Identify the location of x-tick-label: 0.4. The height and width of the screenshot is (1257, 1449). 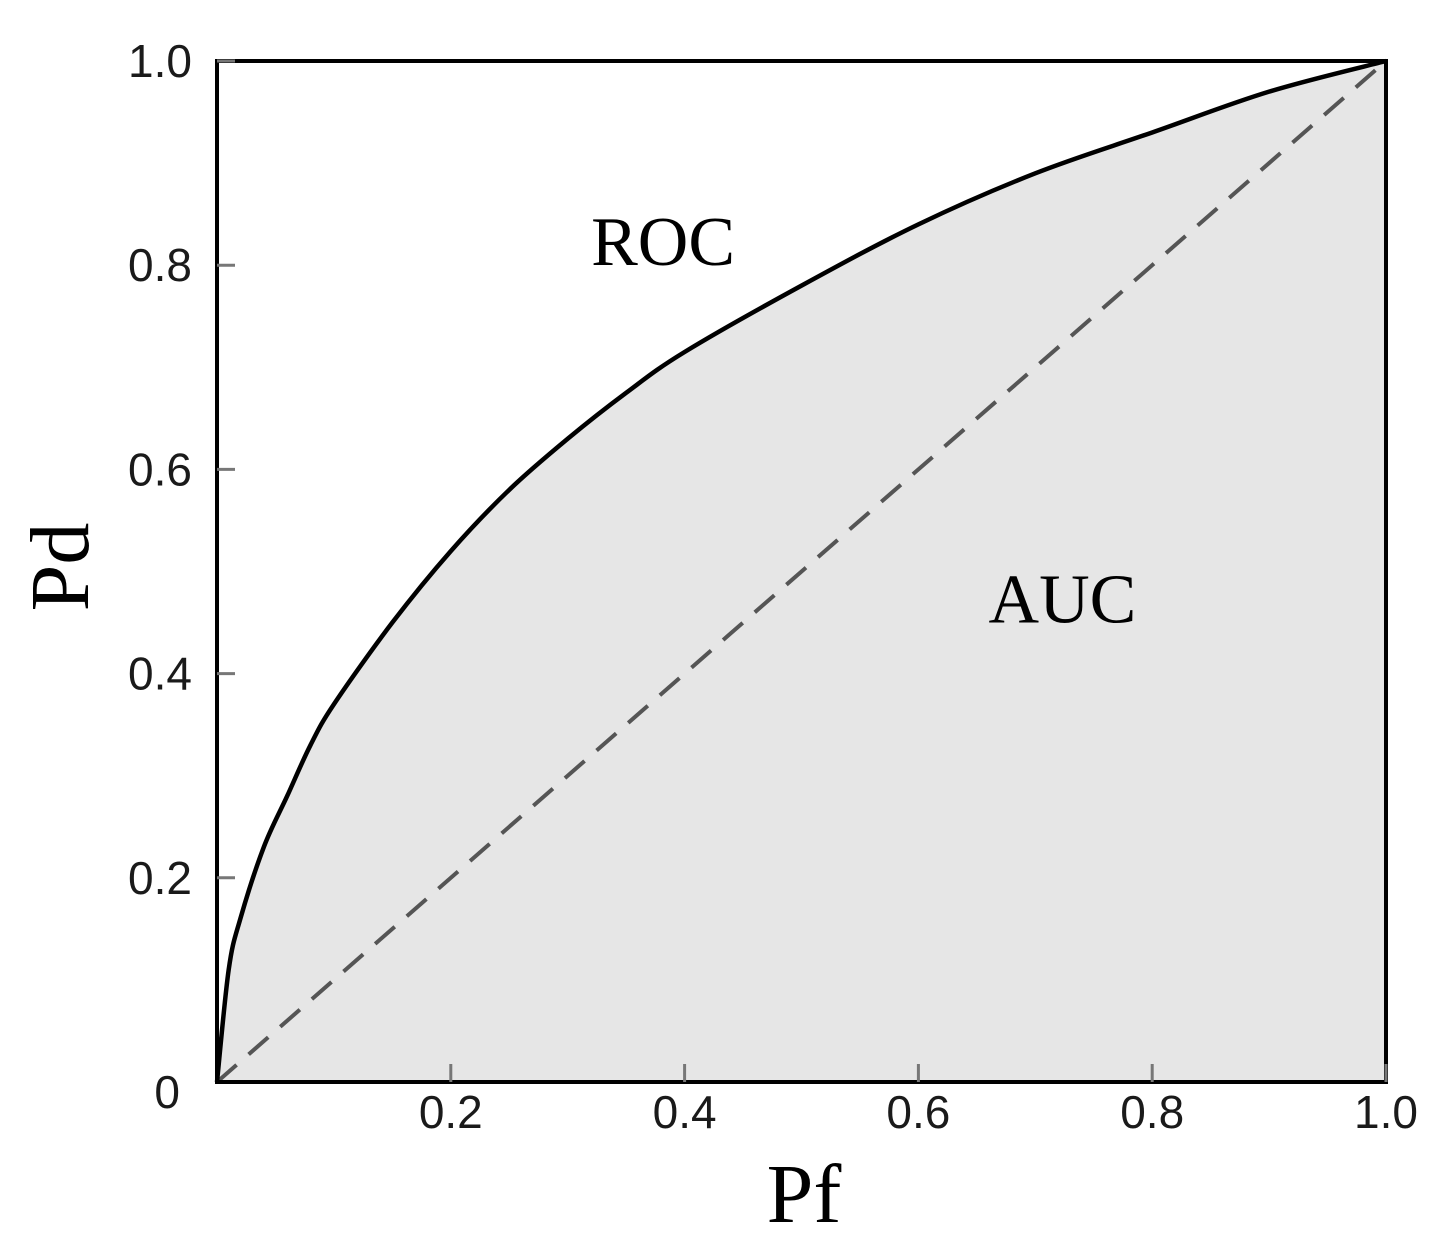
(685, 1112).